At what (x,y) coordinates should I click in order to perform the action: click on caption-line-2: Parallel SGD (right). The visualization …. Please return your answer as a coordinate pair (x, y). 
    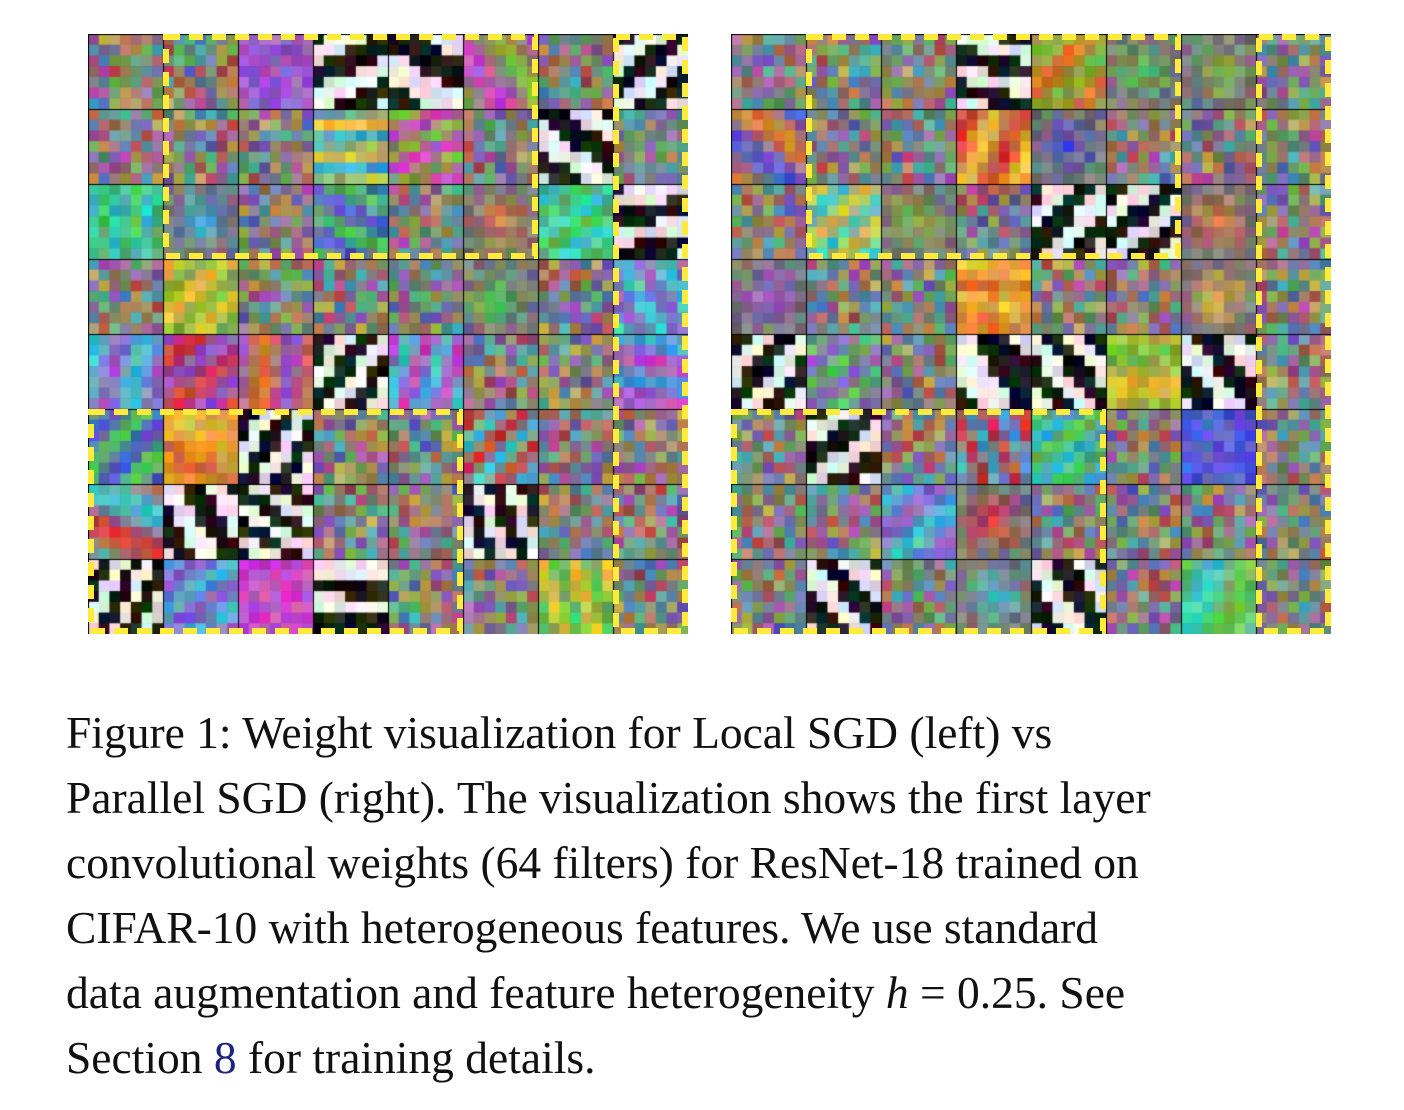
    Looking at the image, I should click on (608, 797).